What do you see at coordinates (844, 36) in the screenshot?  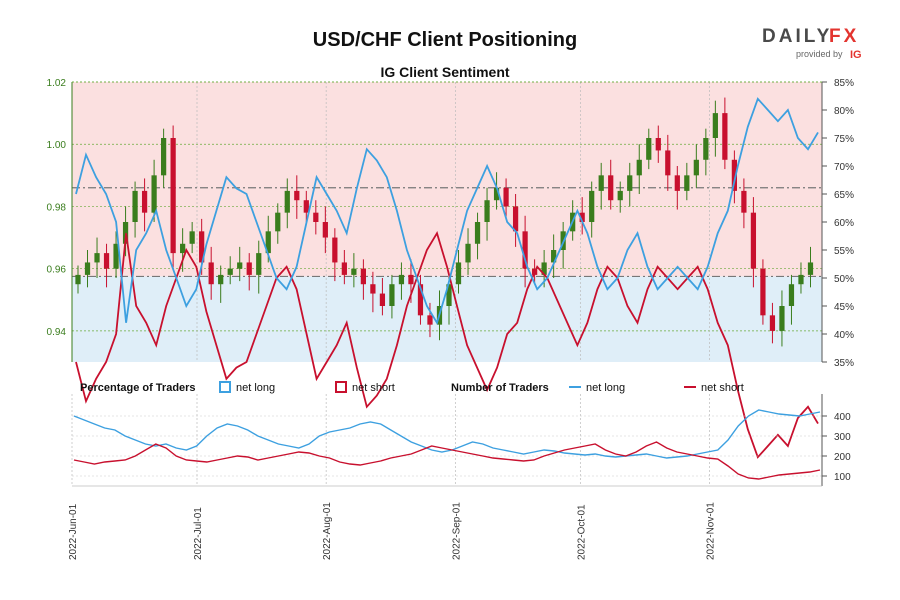 I see `logo-brand-right: FX` at bounding box center [844, 36].